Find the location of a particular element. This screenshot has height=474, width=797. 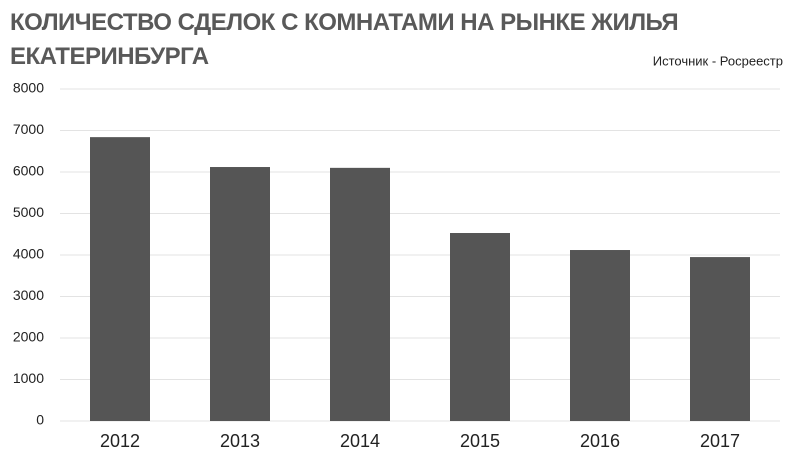

x-tick-label: 2015 is located at coordinates (480, 441).